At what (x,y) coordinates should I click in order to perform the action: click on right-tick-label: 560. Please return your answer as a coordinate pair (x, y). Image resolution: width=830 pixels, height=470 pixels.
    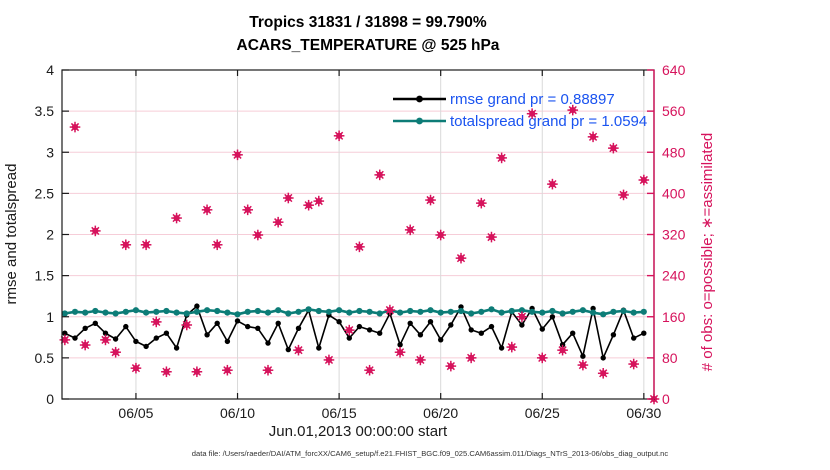
    Looking at the image, I should click on (674, 111).